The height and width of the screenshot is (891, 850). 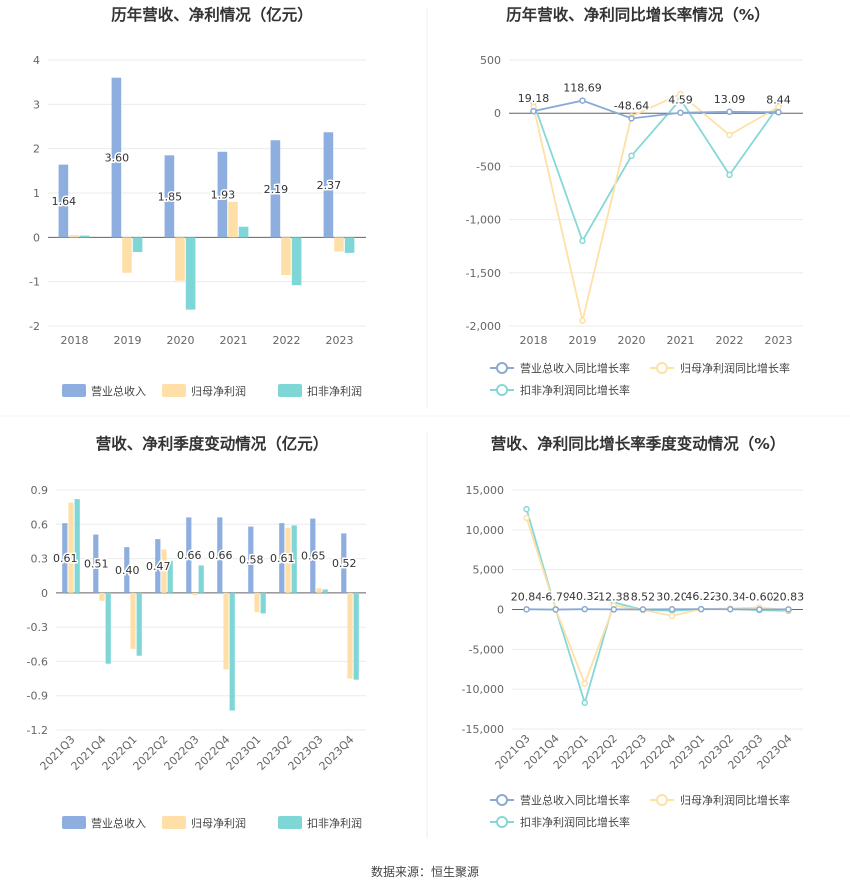 I want to click on legend-label: 扣非净利润, so click(x=334, y=823).